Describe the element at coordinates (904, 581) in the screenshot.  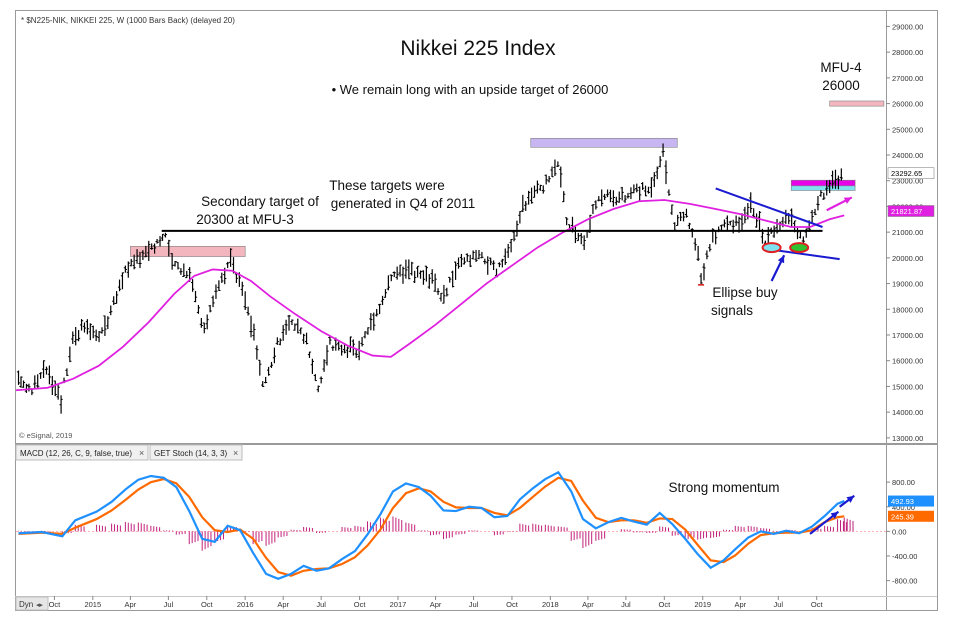
I see `macd-axis-label: -800.00` at that location.